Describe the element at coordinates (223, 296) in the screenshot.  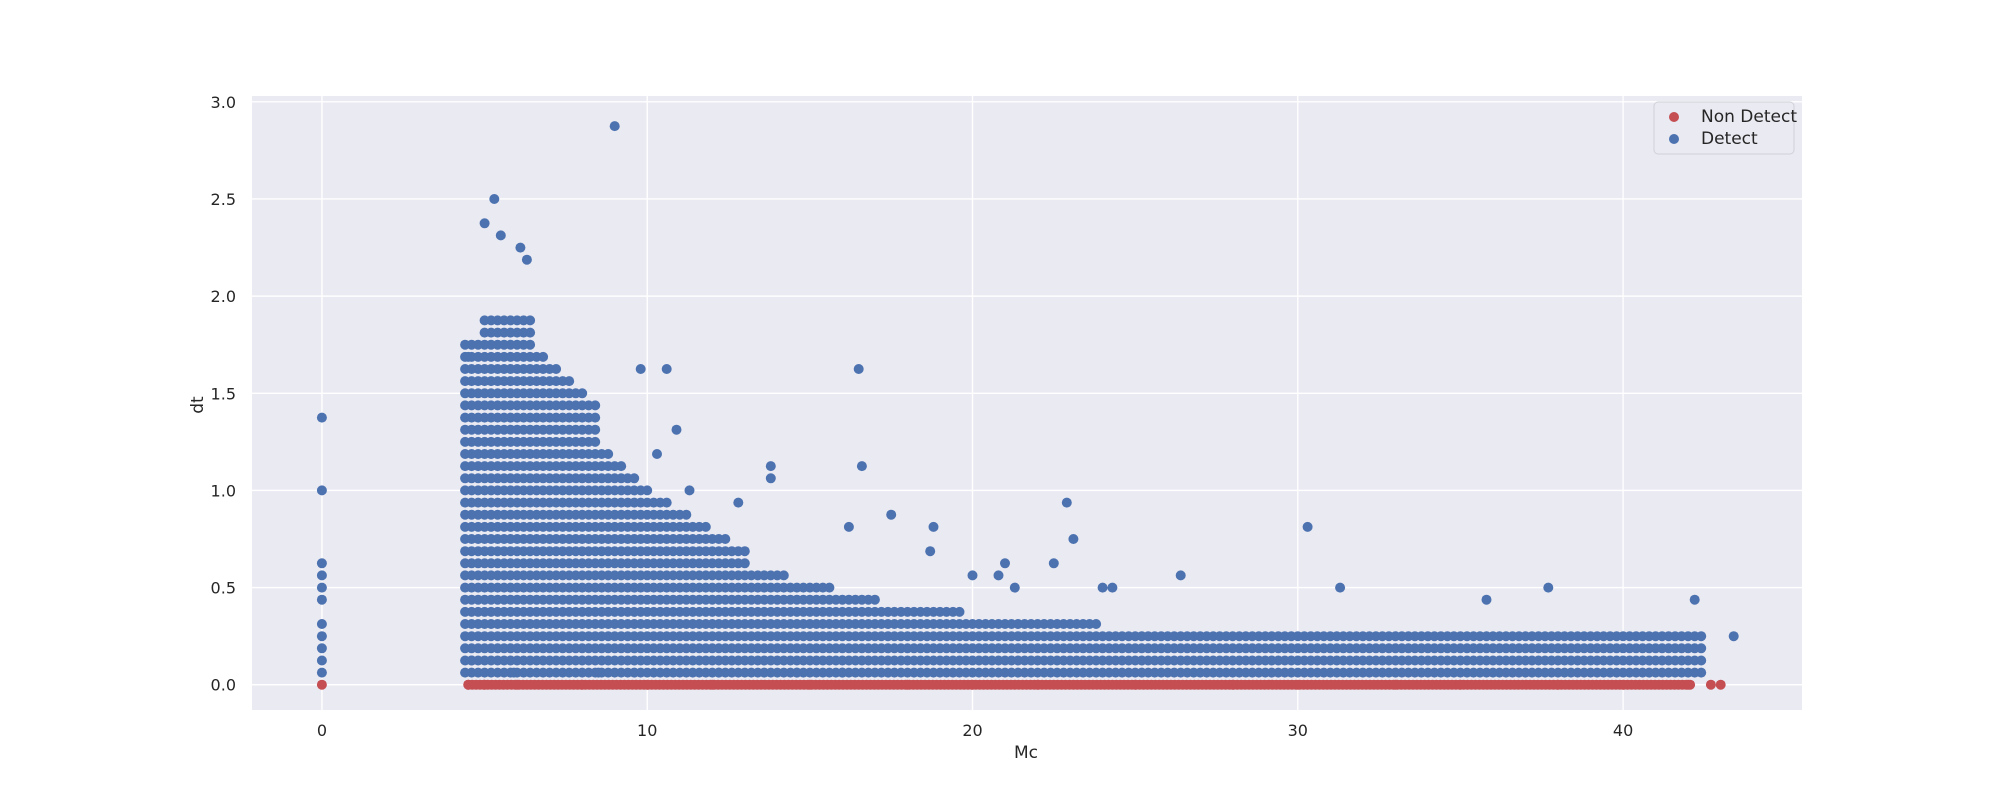
I see `y-tick-label: 2.0` at that location.